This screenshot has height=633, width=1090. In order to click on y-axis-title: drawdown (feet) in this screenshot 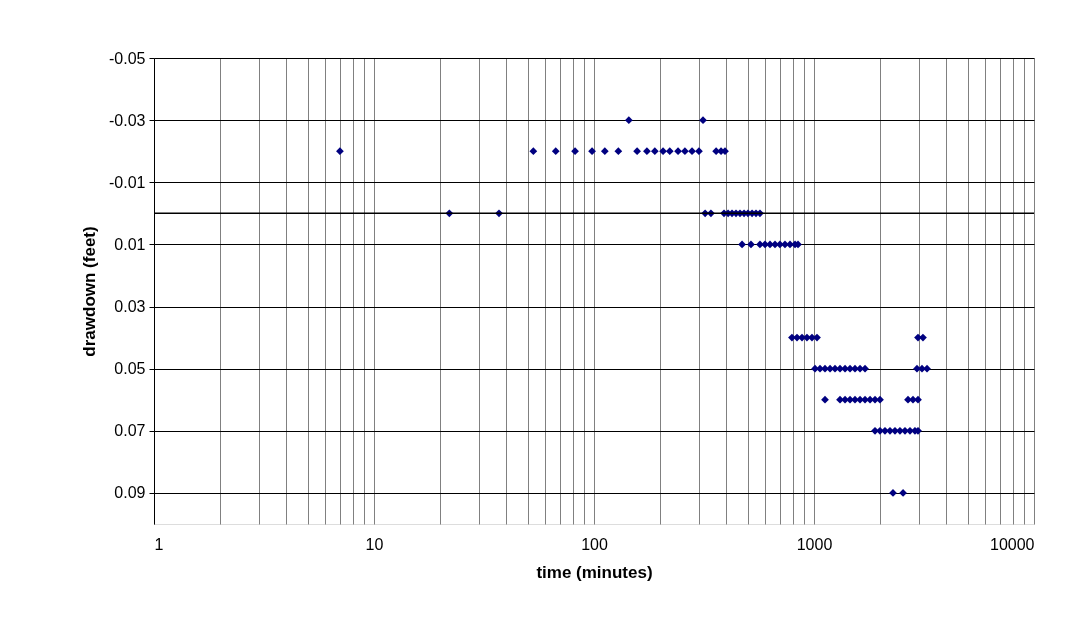, I will do `click(90, 291)`.